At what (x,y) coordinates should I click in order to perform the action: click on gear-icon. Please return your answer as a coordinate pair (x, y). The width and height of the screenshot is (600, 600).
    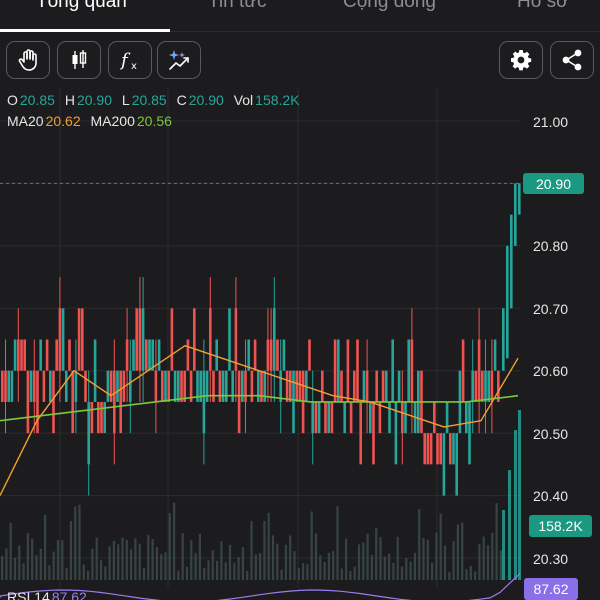
    Looking at the image, I should click on (521, 60).